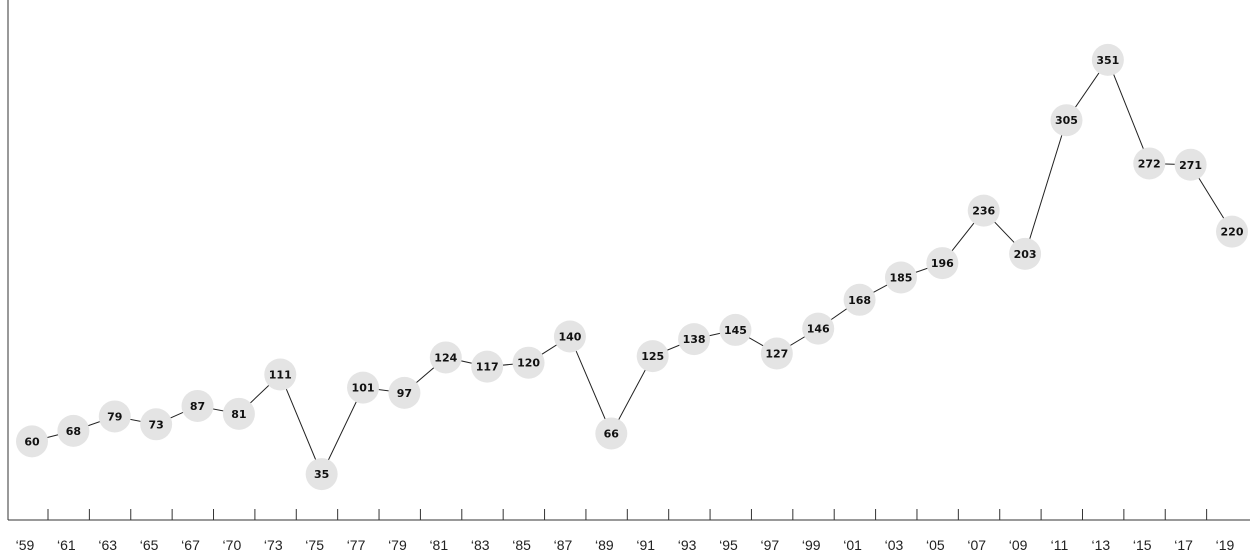  Describe the element at coordinates (563, 545) in the screenshot. I see `x-tick-label: ‘87` at that location.